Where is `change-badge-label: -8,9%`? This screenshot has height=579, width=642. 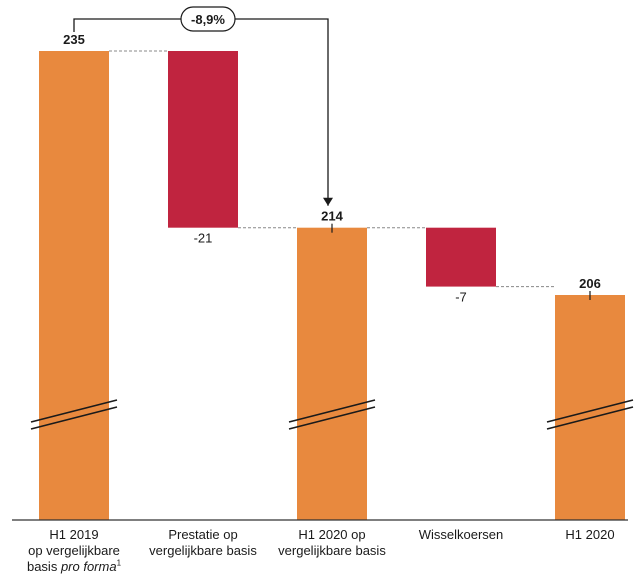 change-badge-label: -8,9% is located at coordinates (208, 19).